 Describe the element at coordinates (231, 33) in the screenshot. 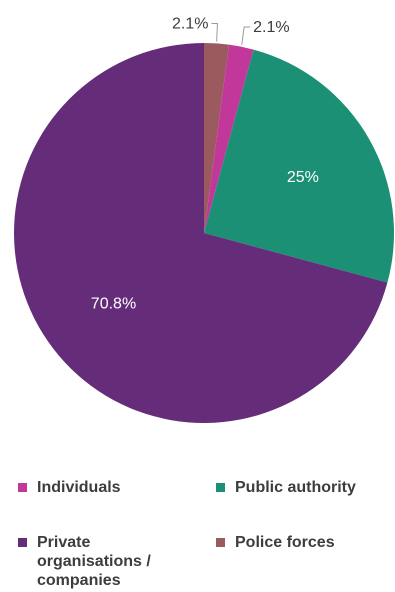

I see `leader-lines` at that location.